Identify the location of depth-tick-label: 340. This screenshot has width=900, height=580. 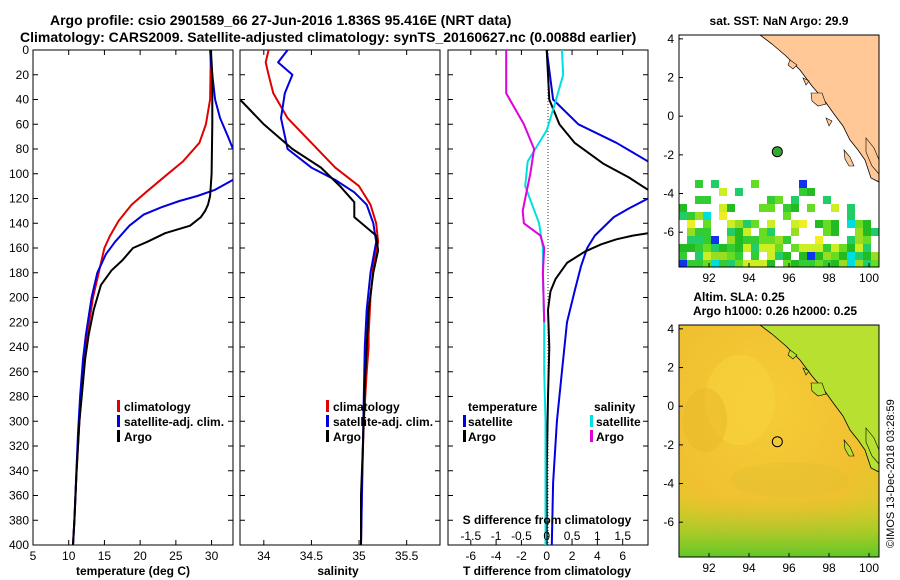
(19, 471).